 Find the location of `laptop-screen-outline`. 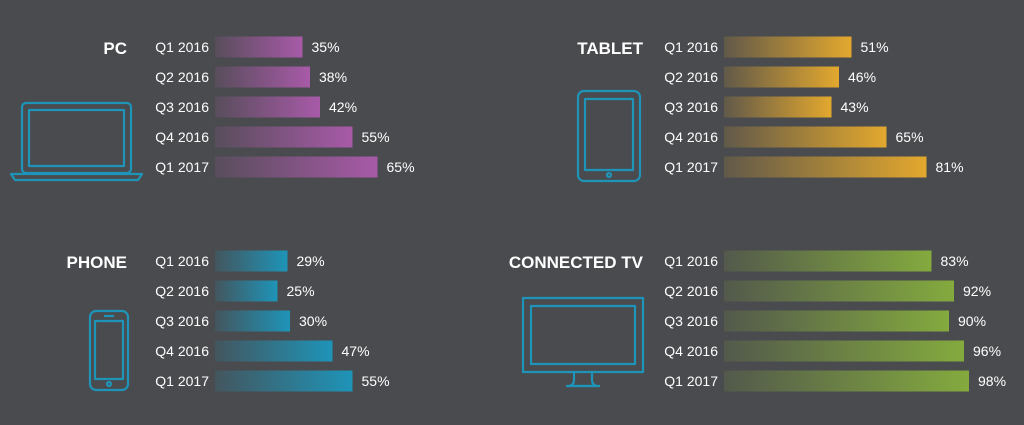

laptop-screen-outline is located at coordinates (76, 138).